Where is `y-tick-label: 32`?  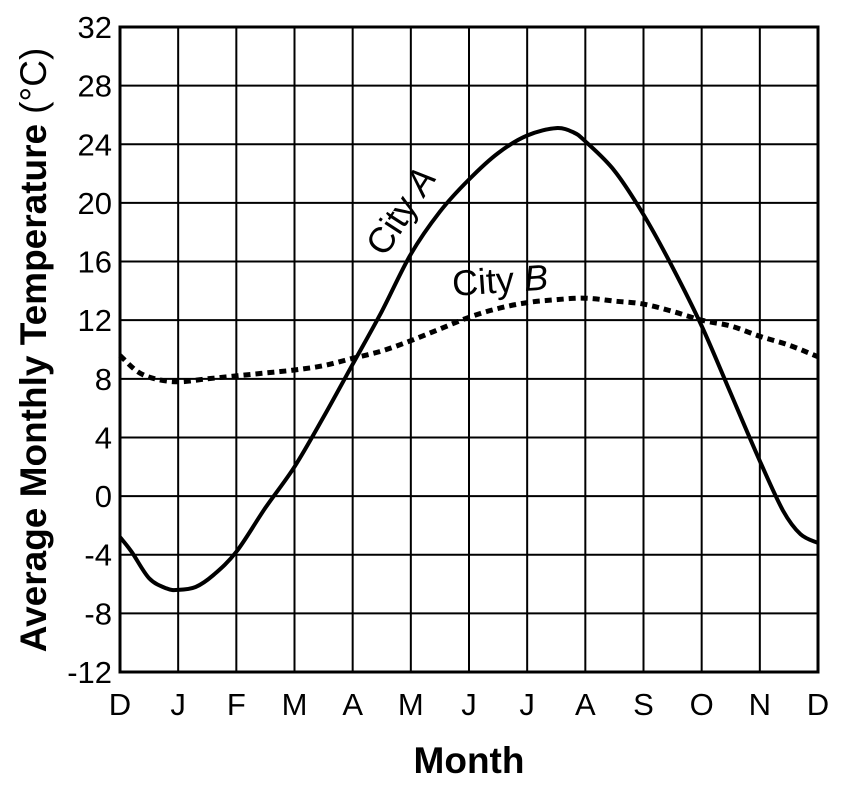 y-tick-label: 32 is located at coordinates (95, 27).